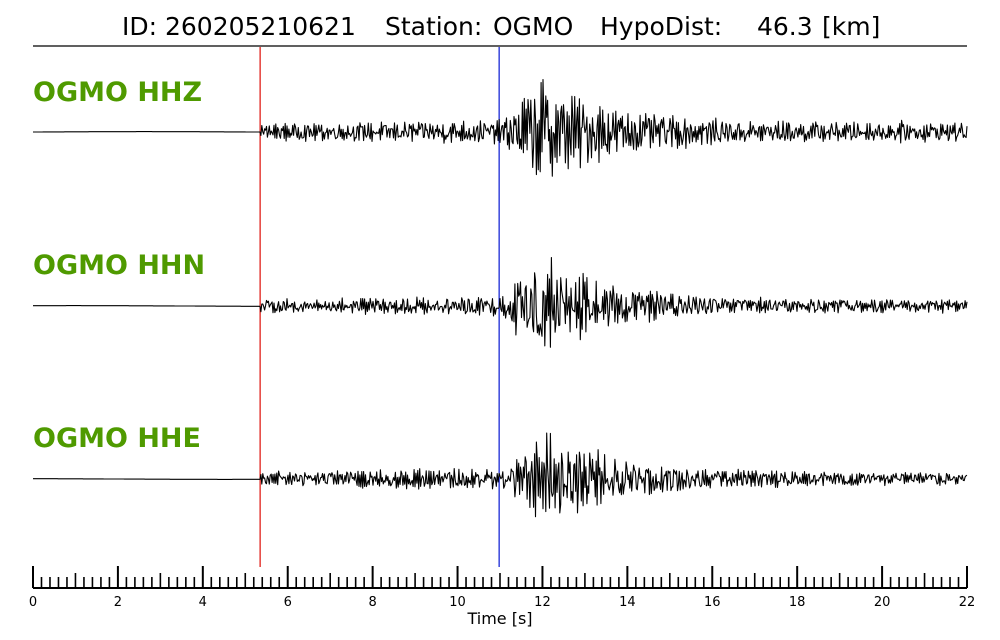 This screenshot has width=1000, height=640. What do you see at coordinates (372, 602) in the screenshot?
I see `x-tick-label: 8` at bounding box center [372, 602].